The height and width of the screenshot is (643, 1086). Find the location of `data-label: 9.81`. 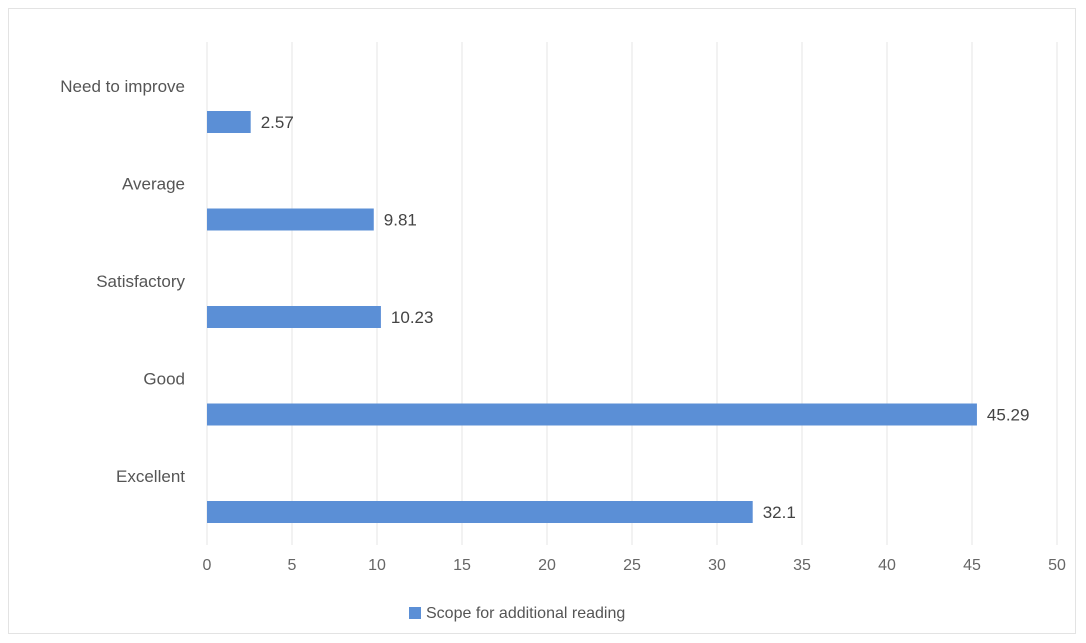

data-label: 9.81 is located at coordinates (400, 220).